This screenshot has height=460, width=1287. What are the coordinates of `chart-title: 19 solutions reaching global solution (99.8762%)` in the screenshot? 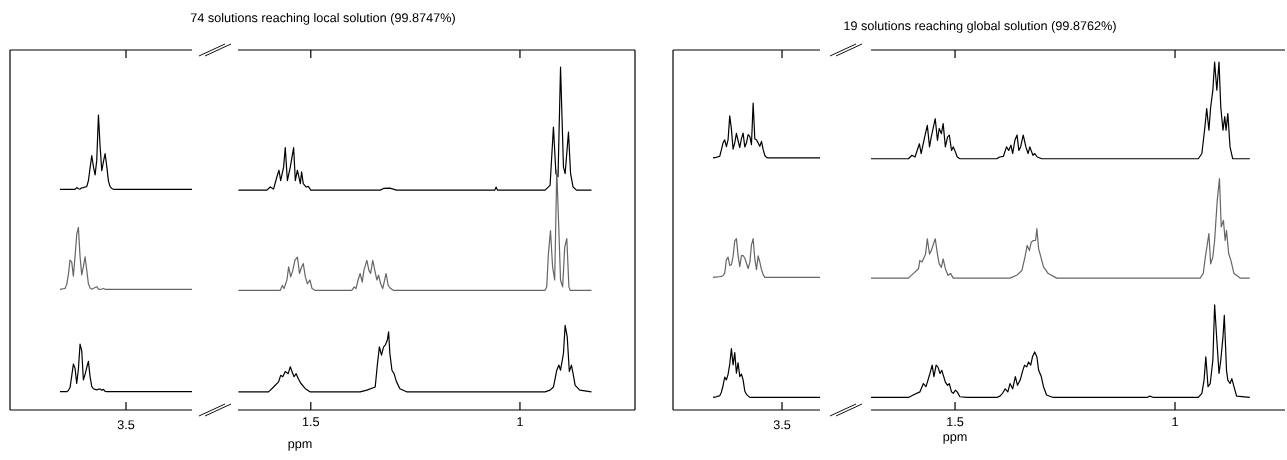 It's located at (980, 26).